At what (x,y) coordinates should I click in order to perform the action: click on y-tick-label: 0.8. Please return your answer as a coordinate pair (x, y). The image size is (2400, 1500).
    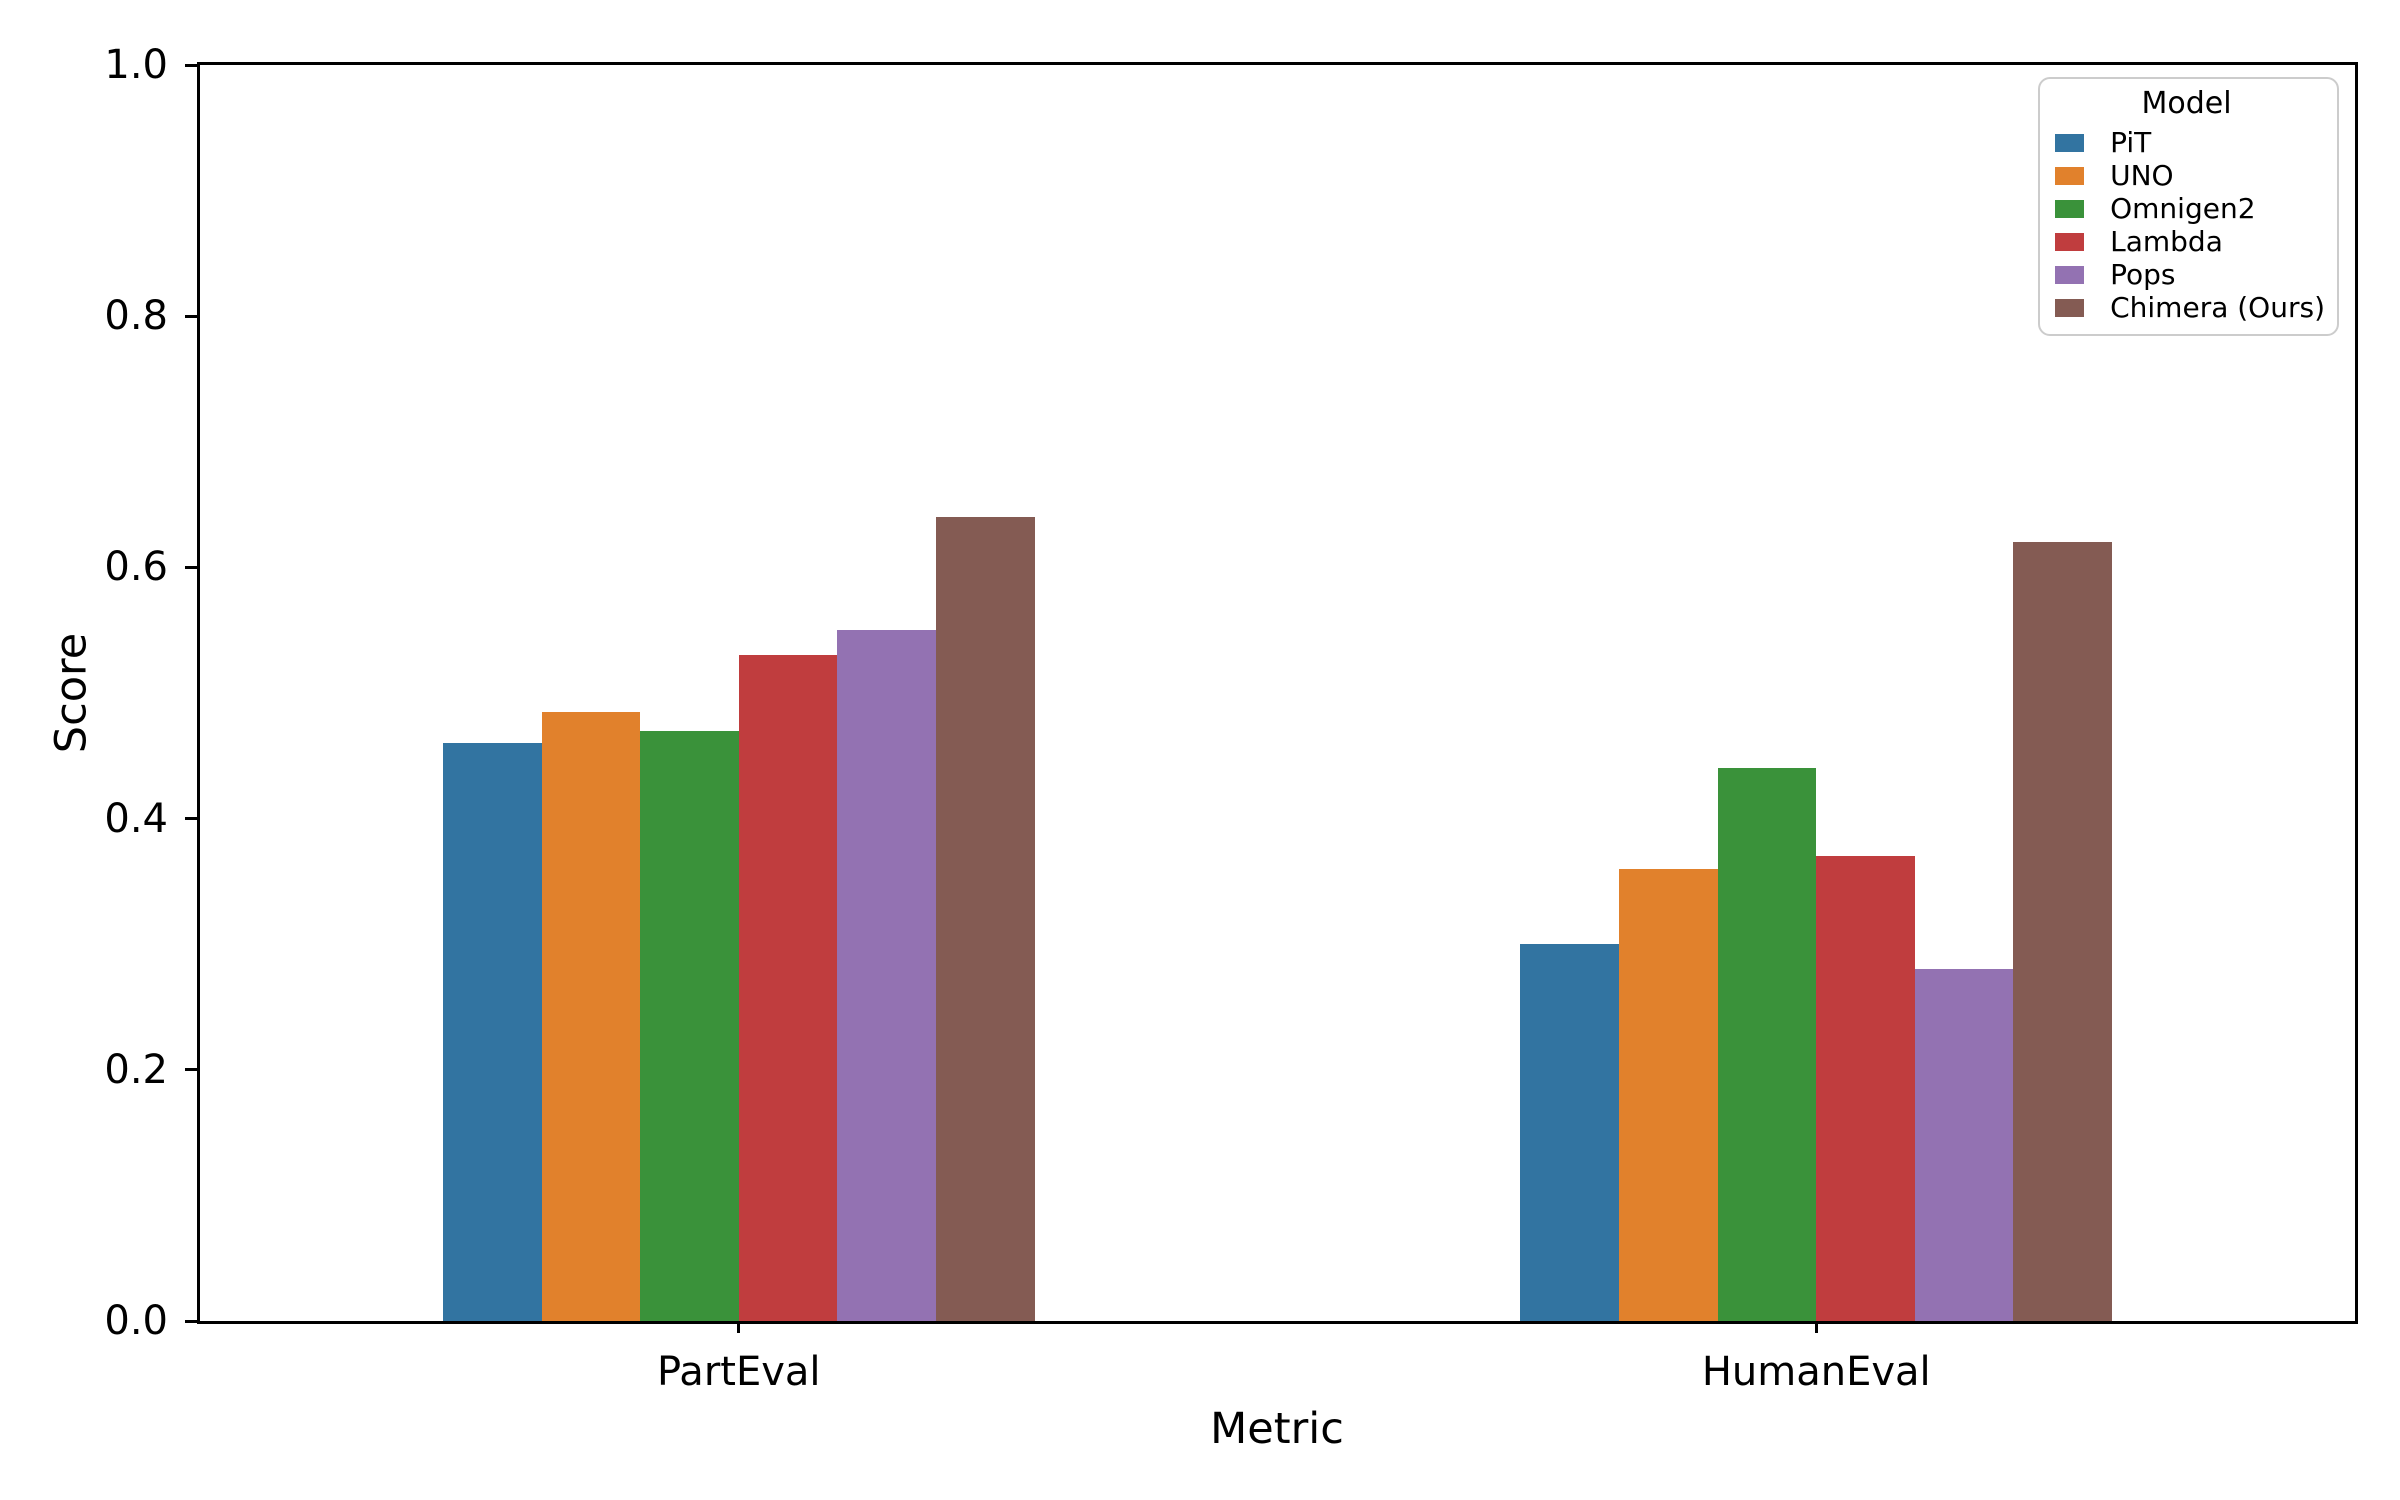
    Looking at the image, I should click on (136, 316).